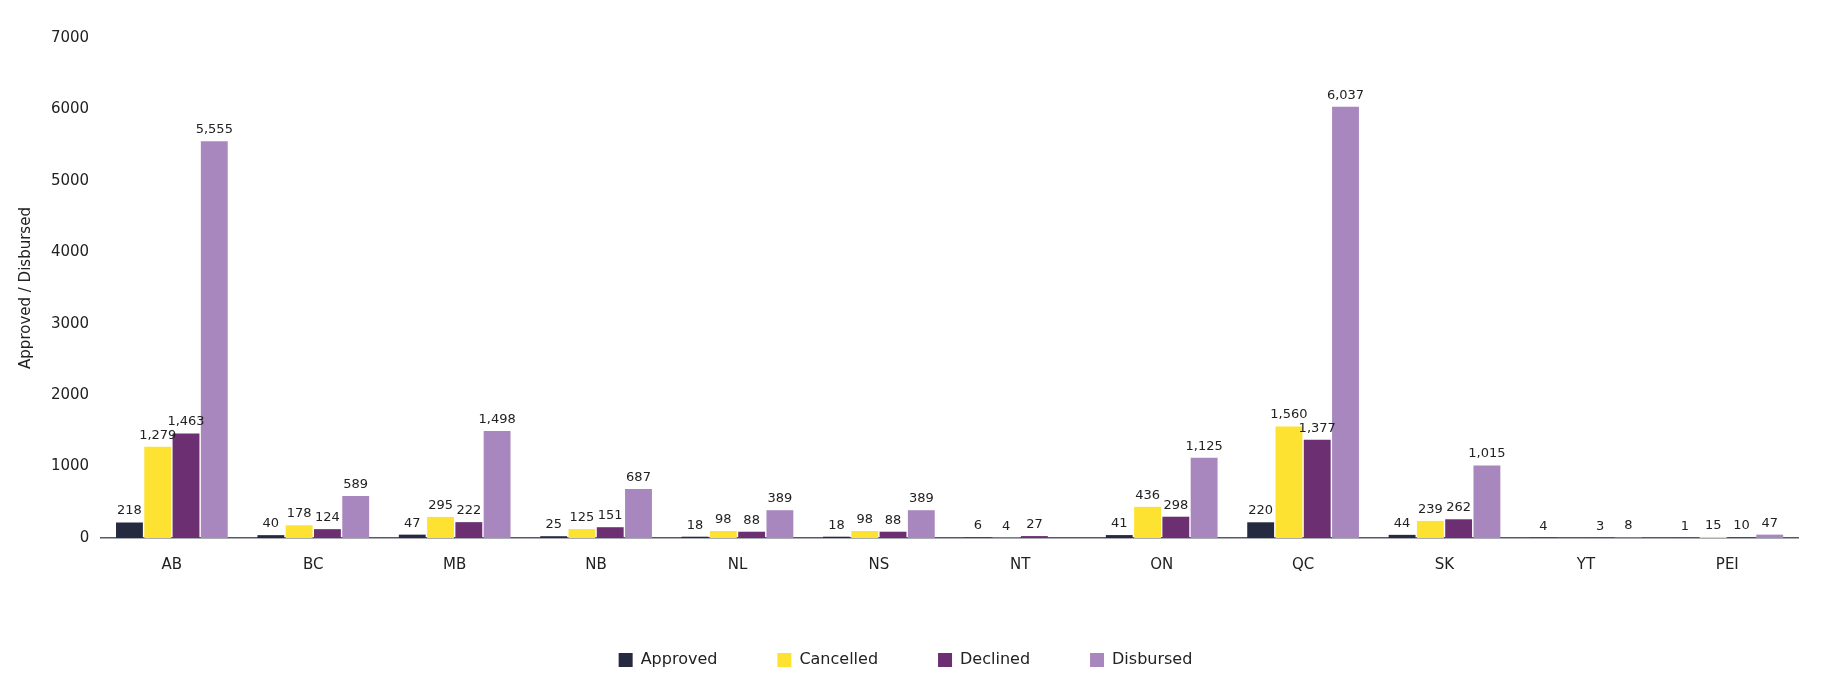 This screenshot has height=699, width=1837. I want to click on data-label: 124, so click(327, 517).